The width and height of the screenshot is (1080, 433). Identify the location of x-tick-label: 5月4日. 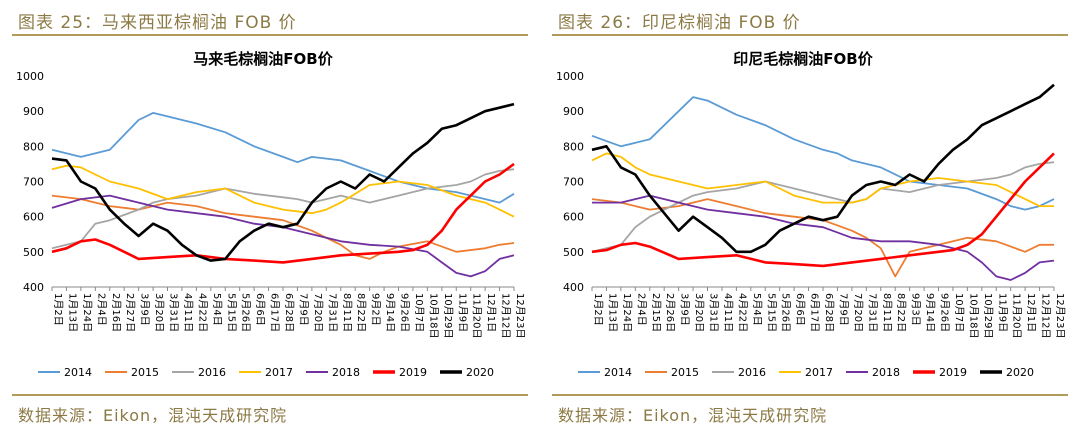
(217, 309).